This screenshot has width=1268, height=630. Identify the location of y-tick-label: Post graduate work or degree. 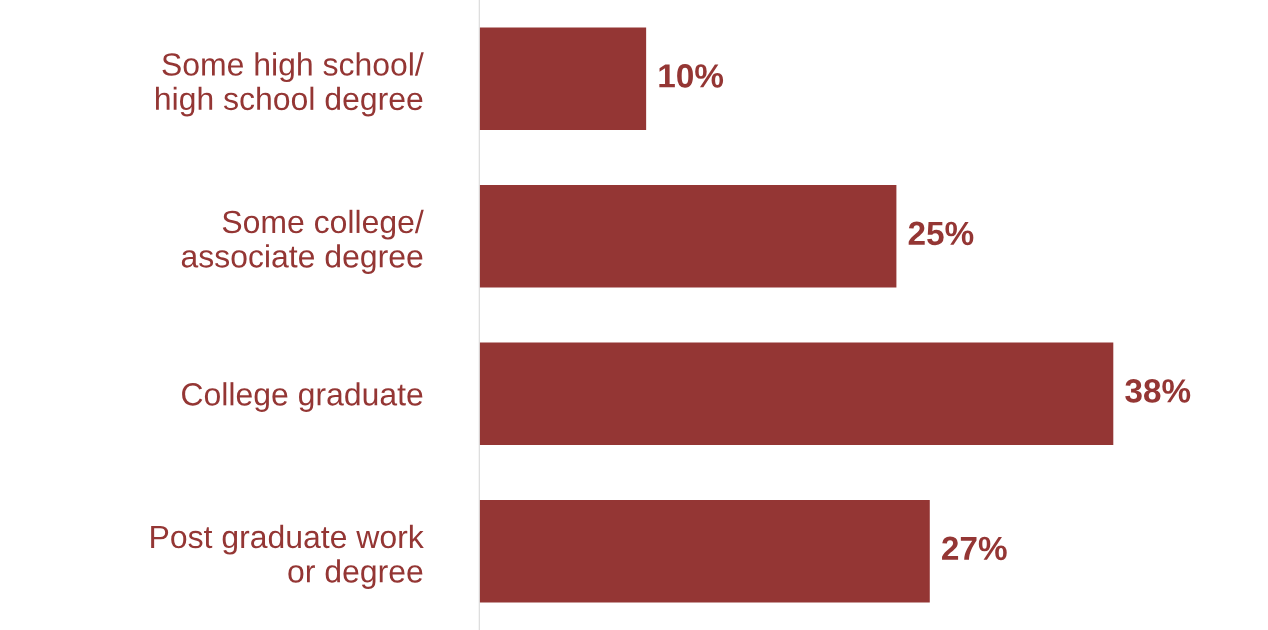
(287, 556).